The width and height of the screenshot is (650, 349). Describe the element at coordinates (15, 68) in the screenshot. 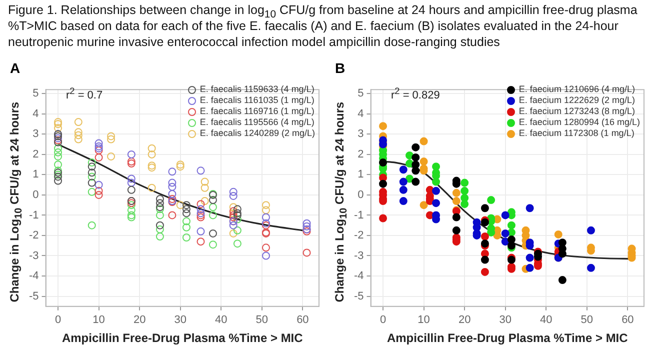

I see `chart-title: A` at that location.